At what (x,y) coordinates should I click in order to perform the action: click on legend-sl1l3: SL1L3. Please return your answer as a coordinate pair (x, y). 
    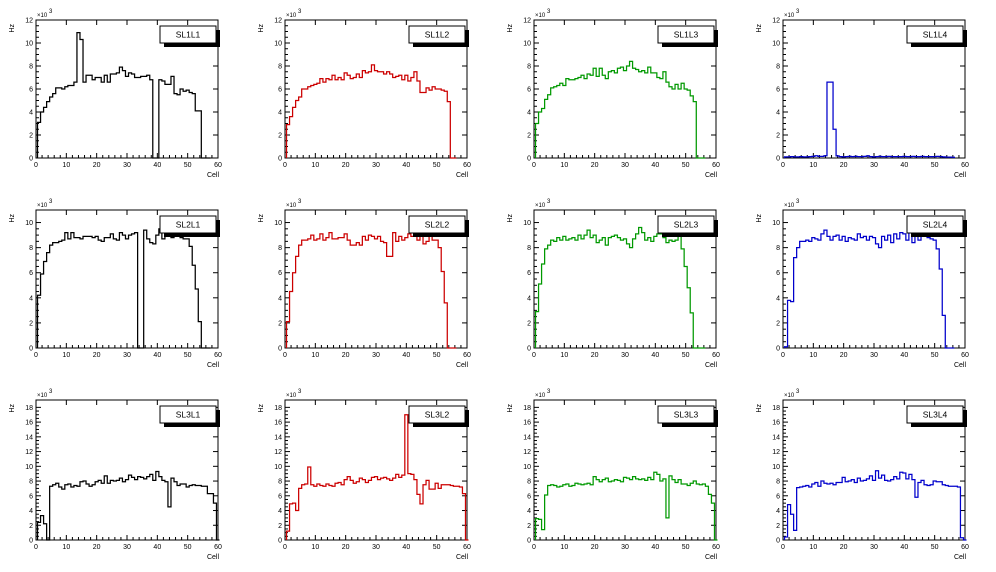
    Looking at the image, I should click on (687, 36).